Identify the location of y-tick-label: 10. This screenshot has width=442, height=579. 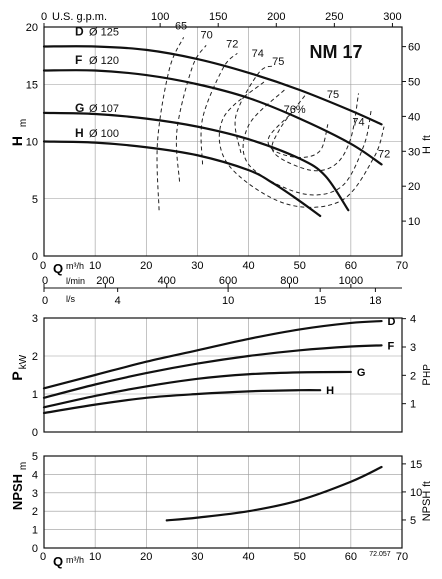
(32, 143).